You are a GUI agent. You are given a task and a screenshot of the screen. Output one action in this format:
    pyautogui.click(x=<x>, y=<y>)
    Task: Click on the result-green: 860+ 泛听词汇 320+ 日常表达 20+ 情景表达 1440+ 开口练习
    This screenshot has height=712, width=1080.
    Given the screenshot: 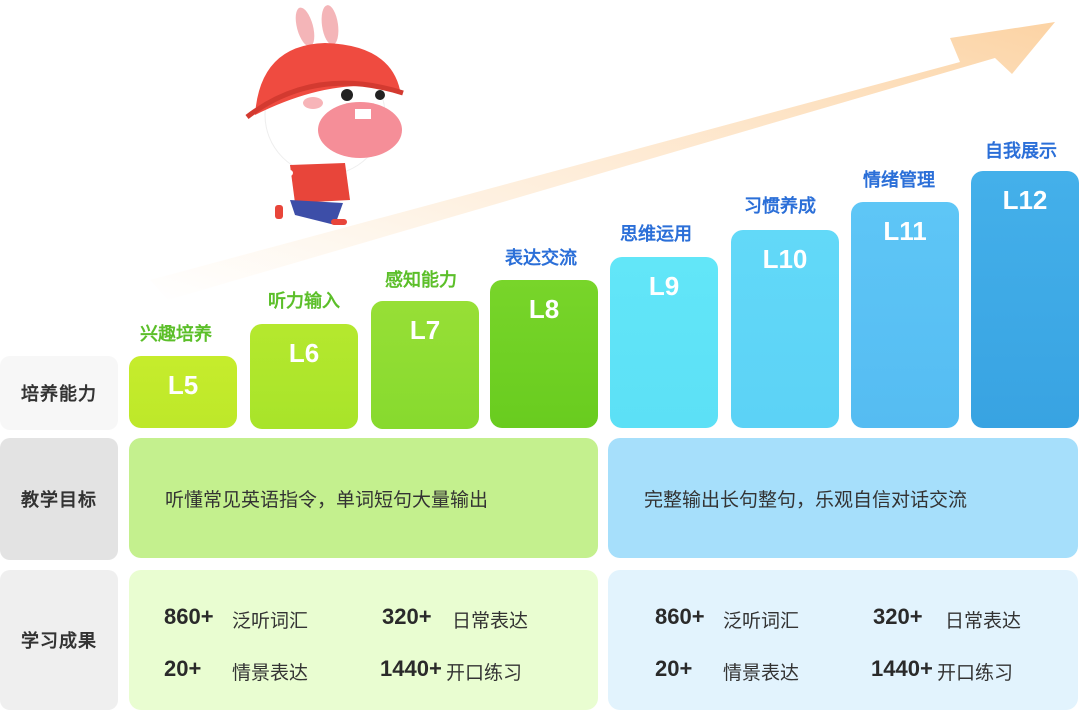 What is the action you would take?
    pyautogui.click(x=363, y=640)
    